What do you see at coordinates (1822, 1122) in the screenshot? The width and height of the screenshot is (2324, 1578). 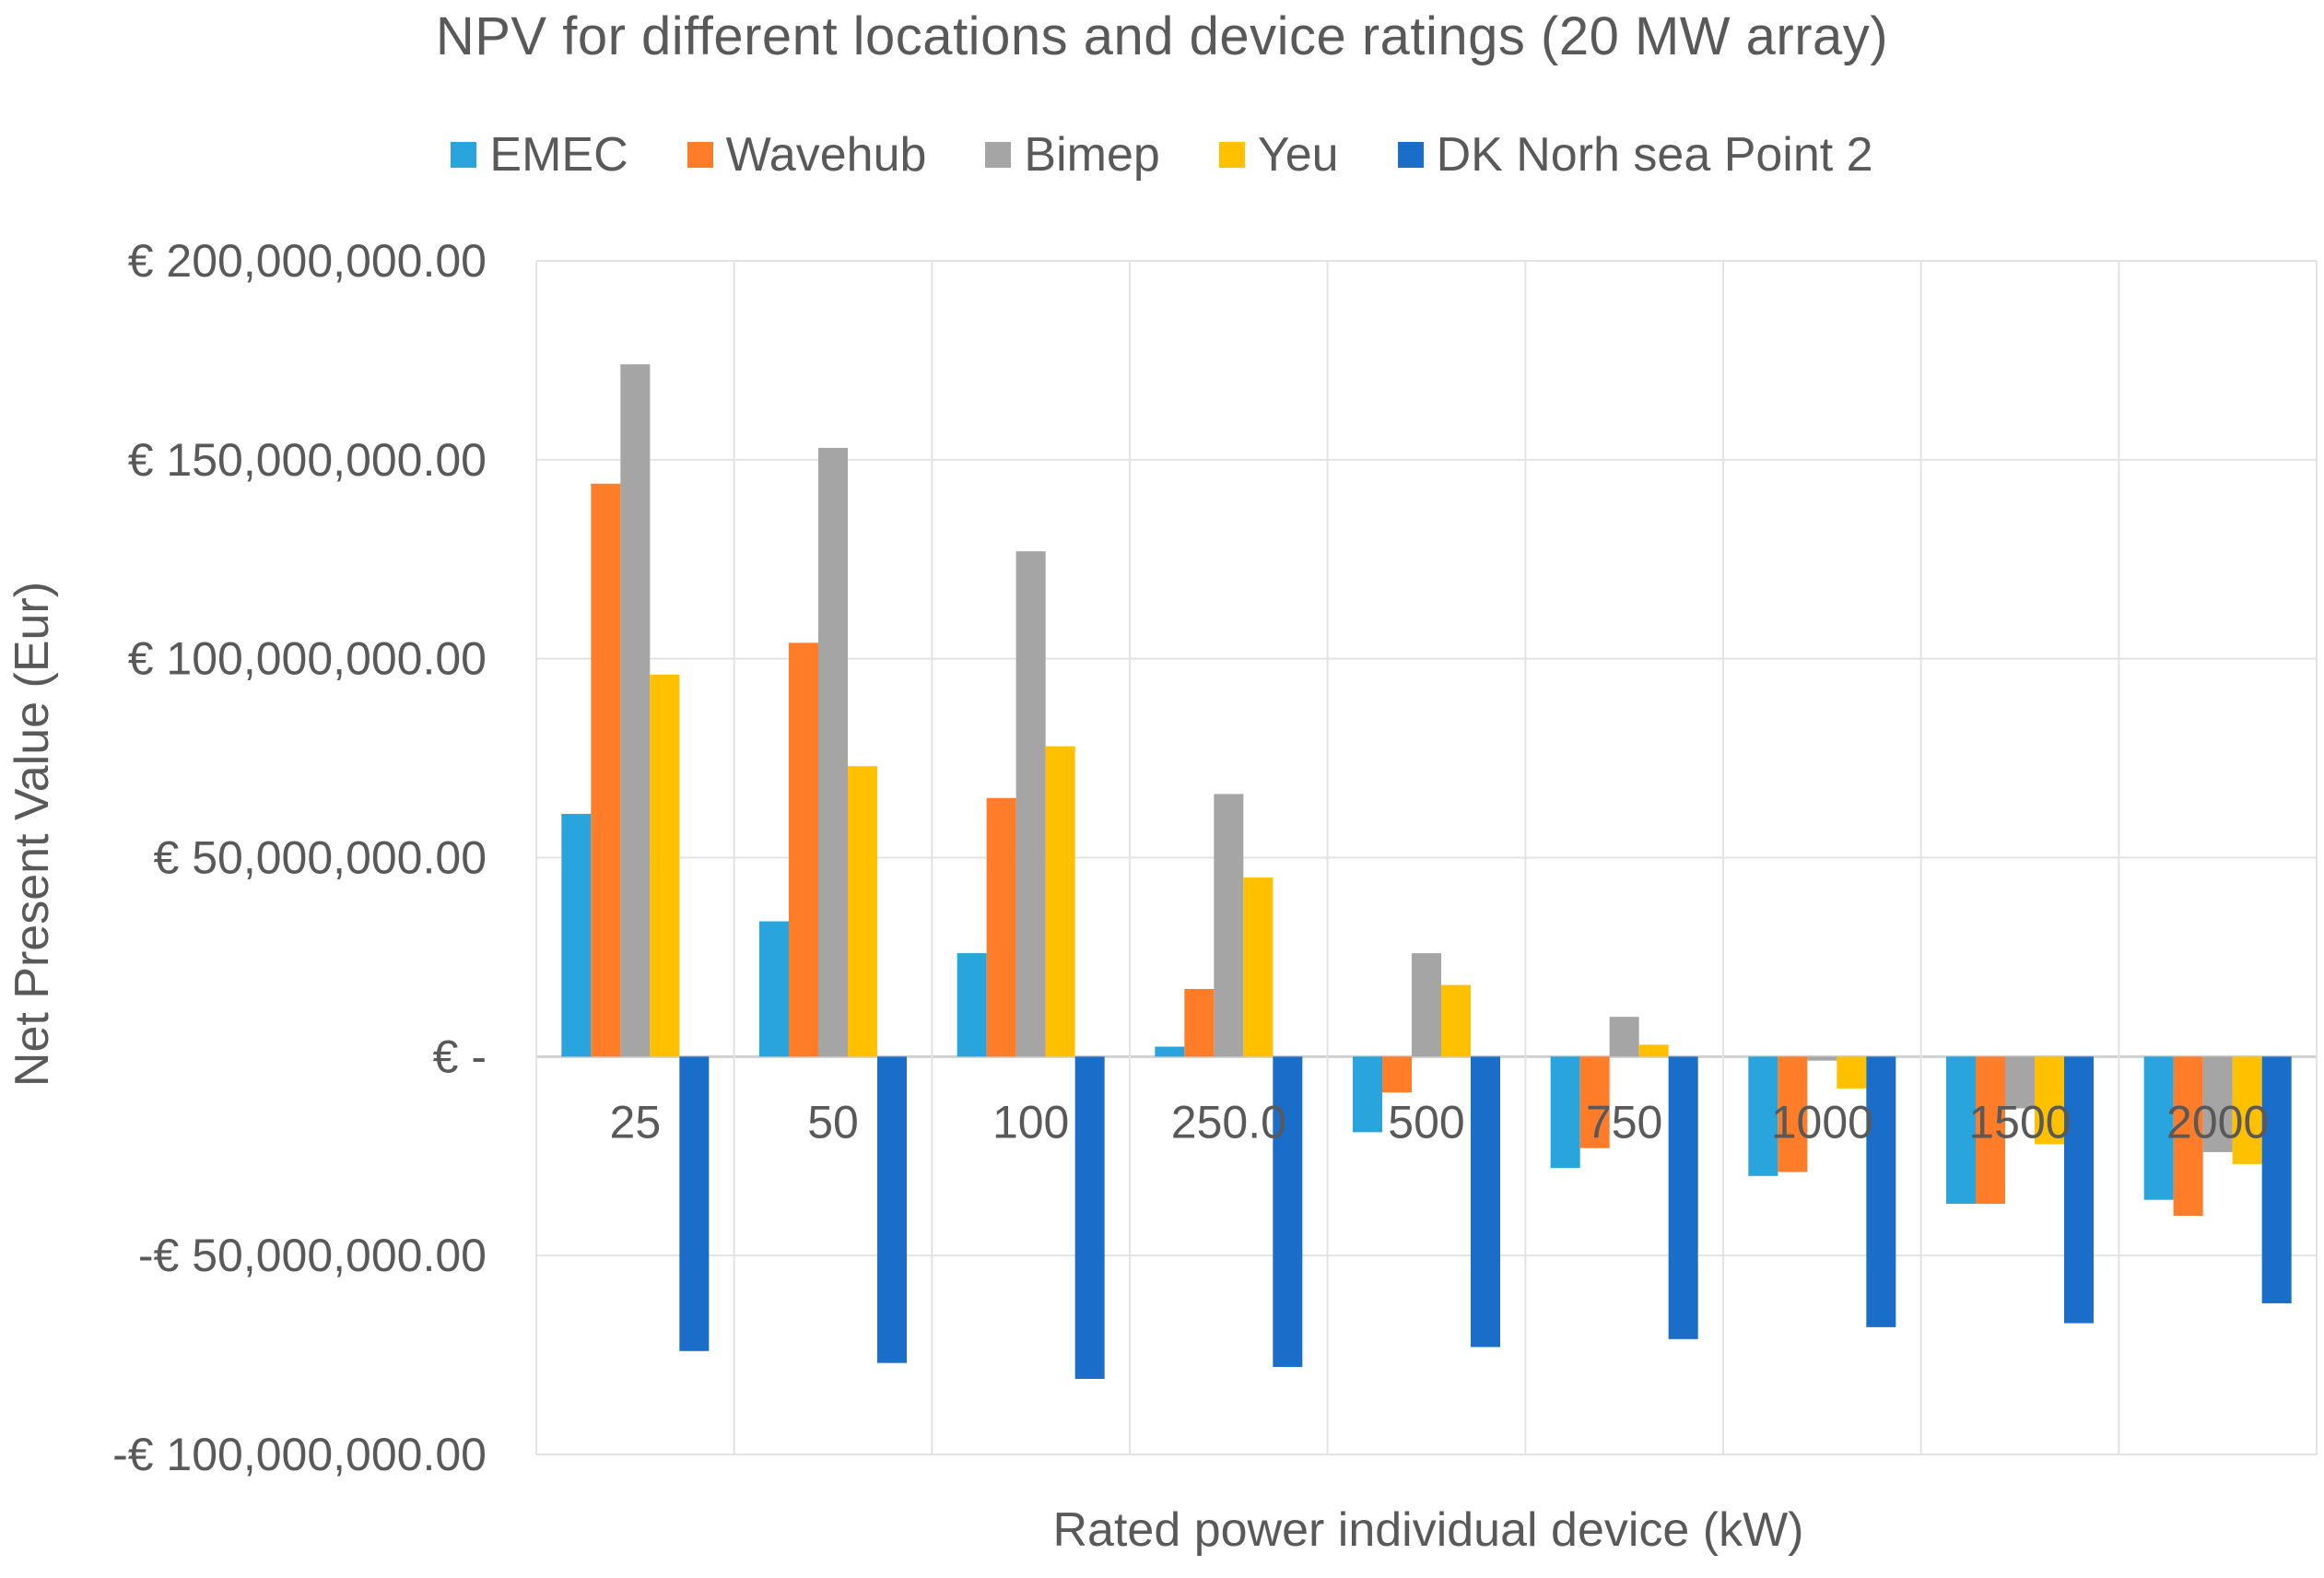 I see `x-tick-label-6: 1000` at bounding box center [1822, 1122].